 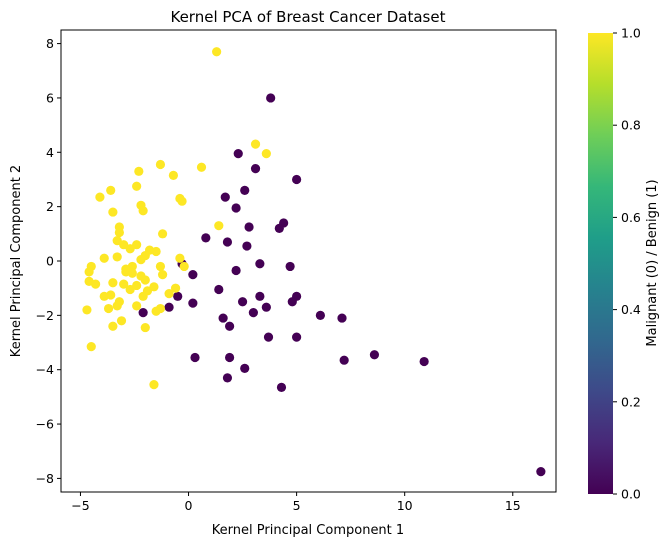 What do you see at coordinates (50, 152) in the screenshot?
I see `y-tick-label: 4` at bounding box center [50, 152].